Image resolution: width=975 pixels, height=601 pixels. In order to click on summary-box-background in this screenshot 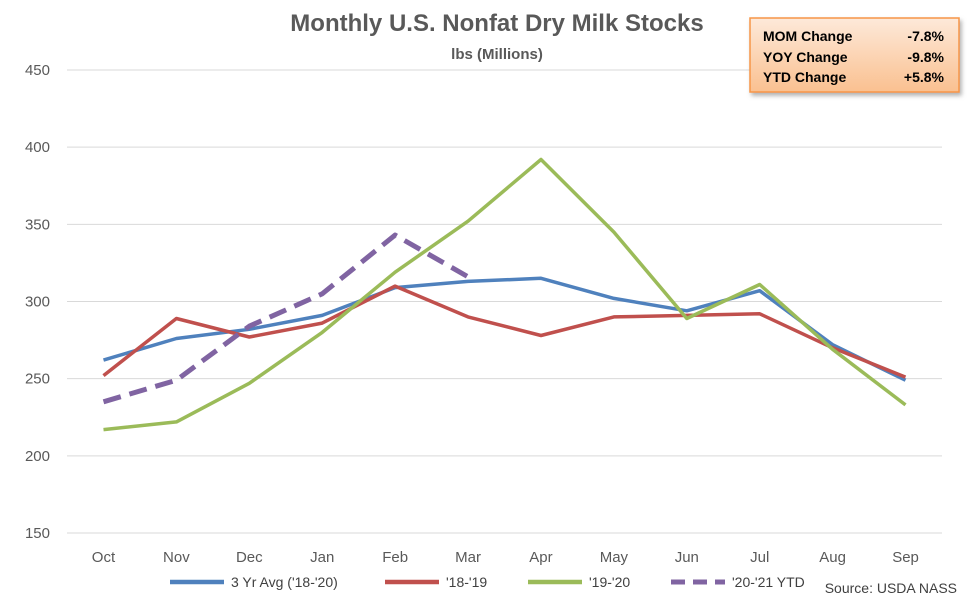, I will do `click(854, 55)`.